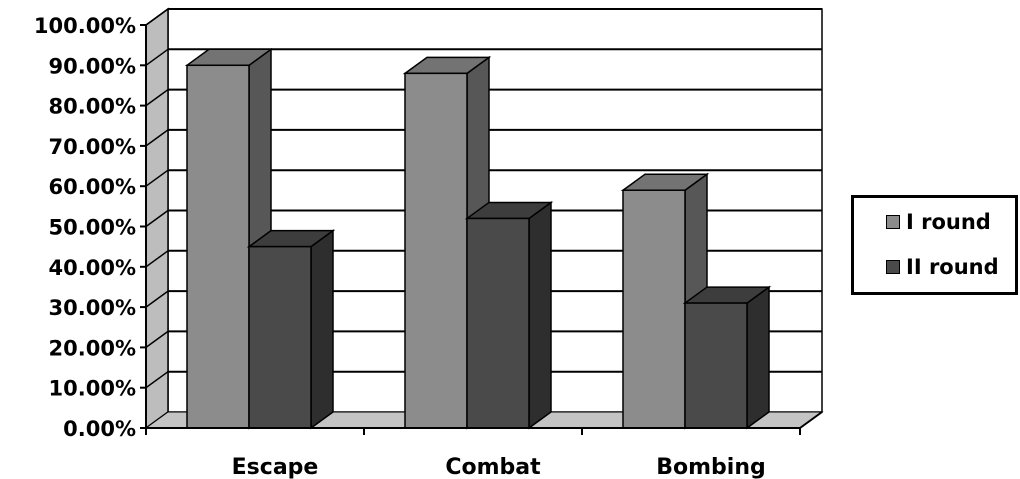 Image resolution: width=1020 pixels, height=479 pixels. What do you see at coordinates (92, 66) in the screenshot?
I see `y-tick-label: 90.00%` at bounding box center [92, 66].